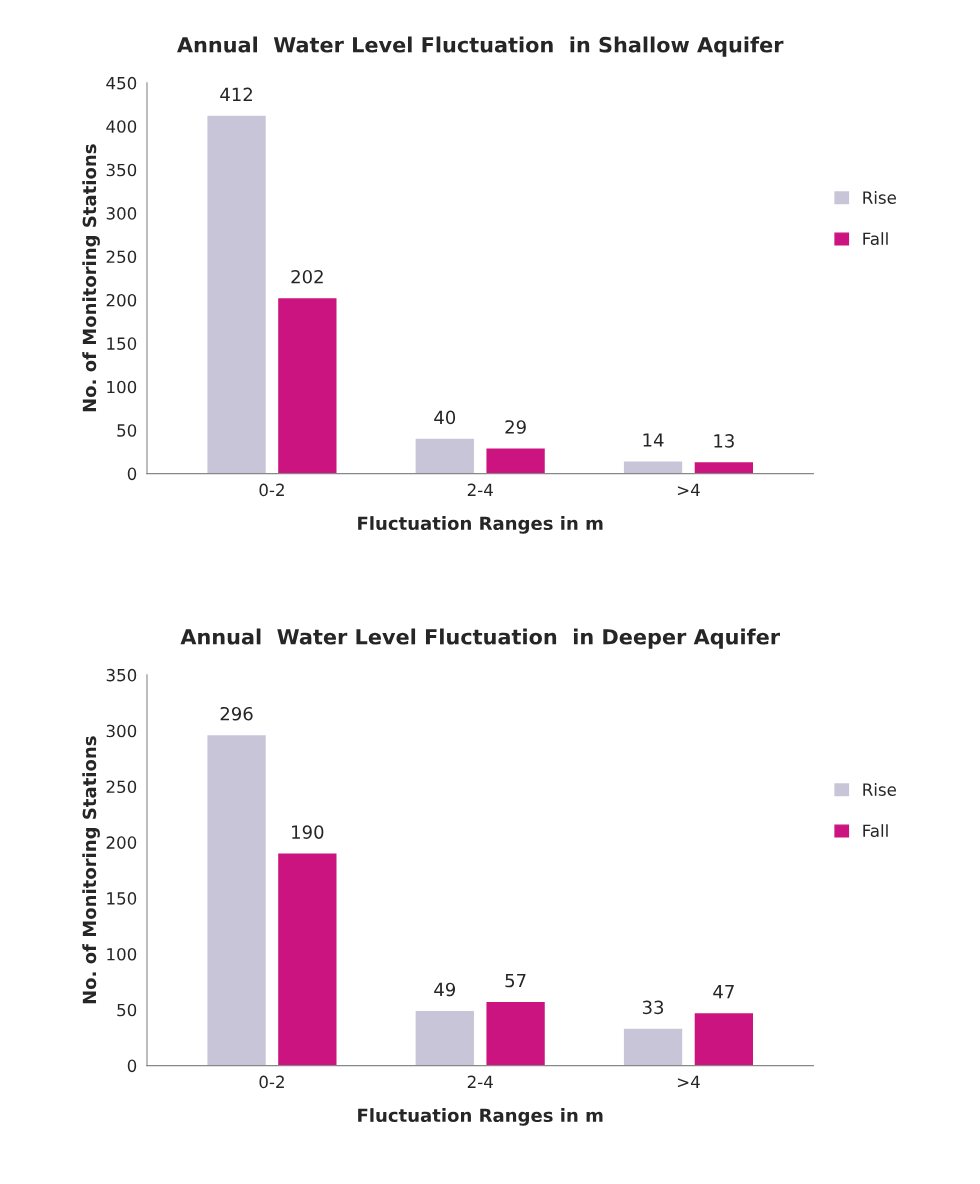 This screenshot has height=1184, width=980. What do you see at coordinates (307, 276) in the screenshot?
I see `data-label: 202` at bounding box center [307, 276].